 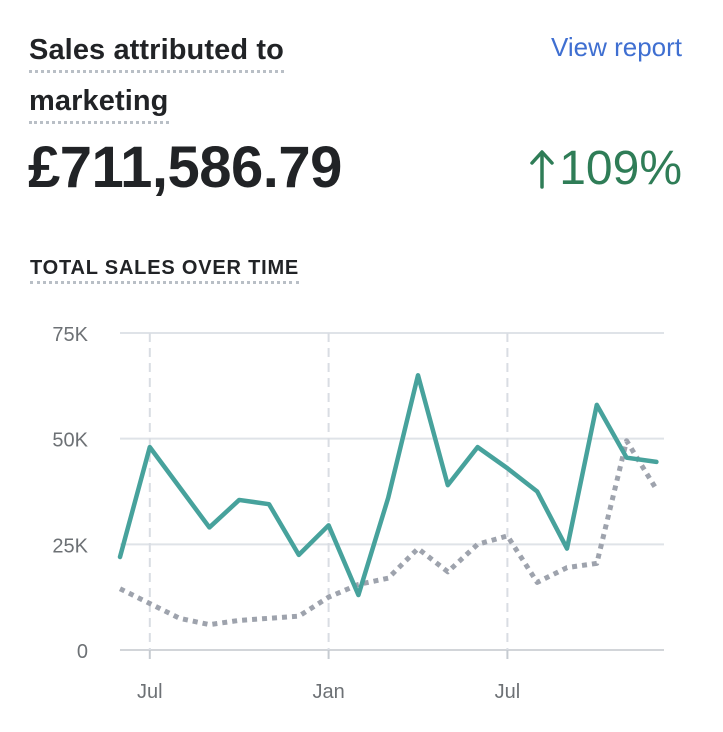 I want to click on change-badge: 109%, so click(x=604, y=169).